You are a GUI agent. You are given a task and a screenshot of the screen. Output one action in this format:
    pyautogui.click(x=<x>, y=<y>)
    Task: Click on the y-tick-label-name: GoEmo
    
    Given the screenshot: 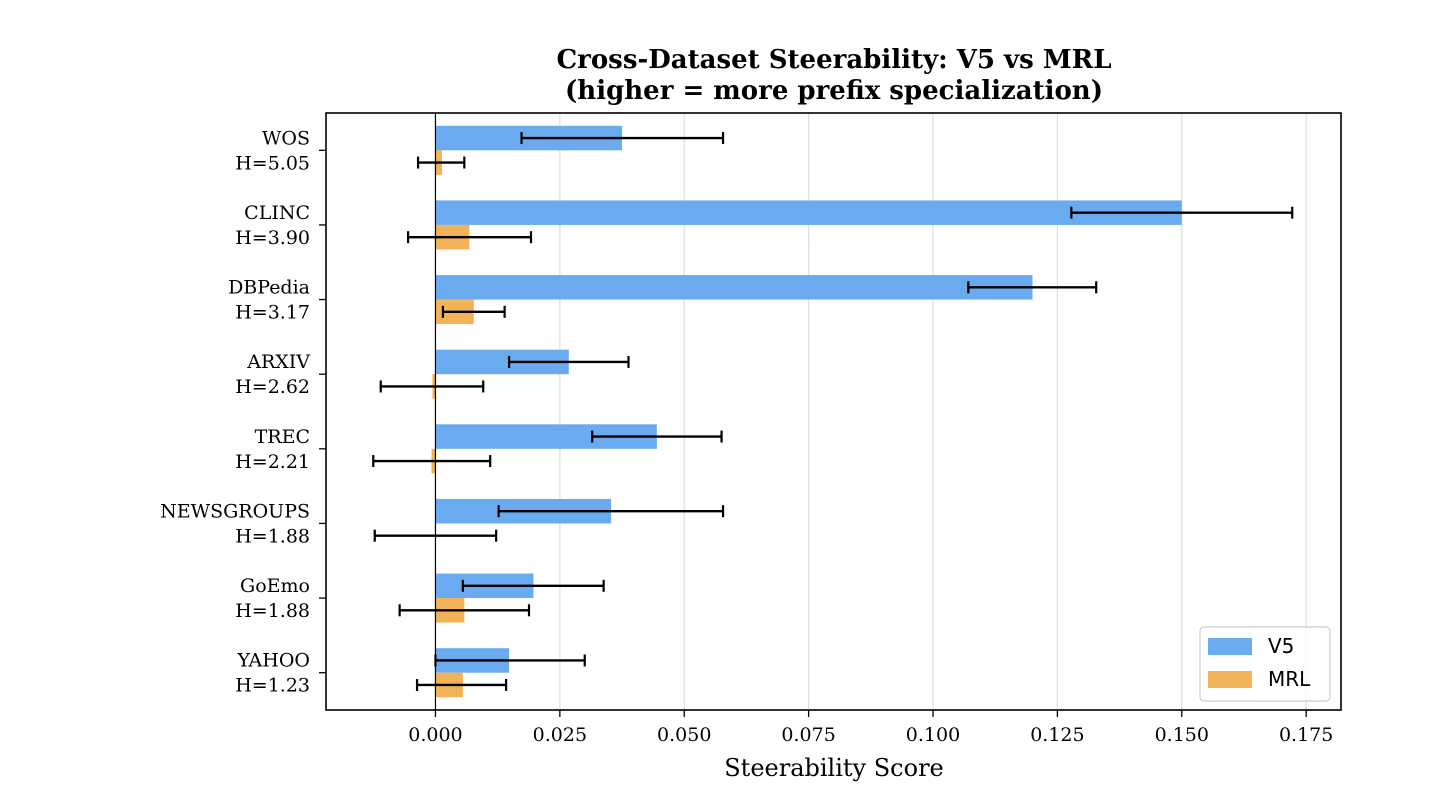 What is the action you would take?
    pyautogui.click(x=275, y=586)
    